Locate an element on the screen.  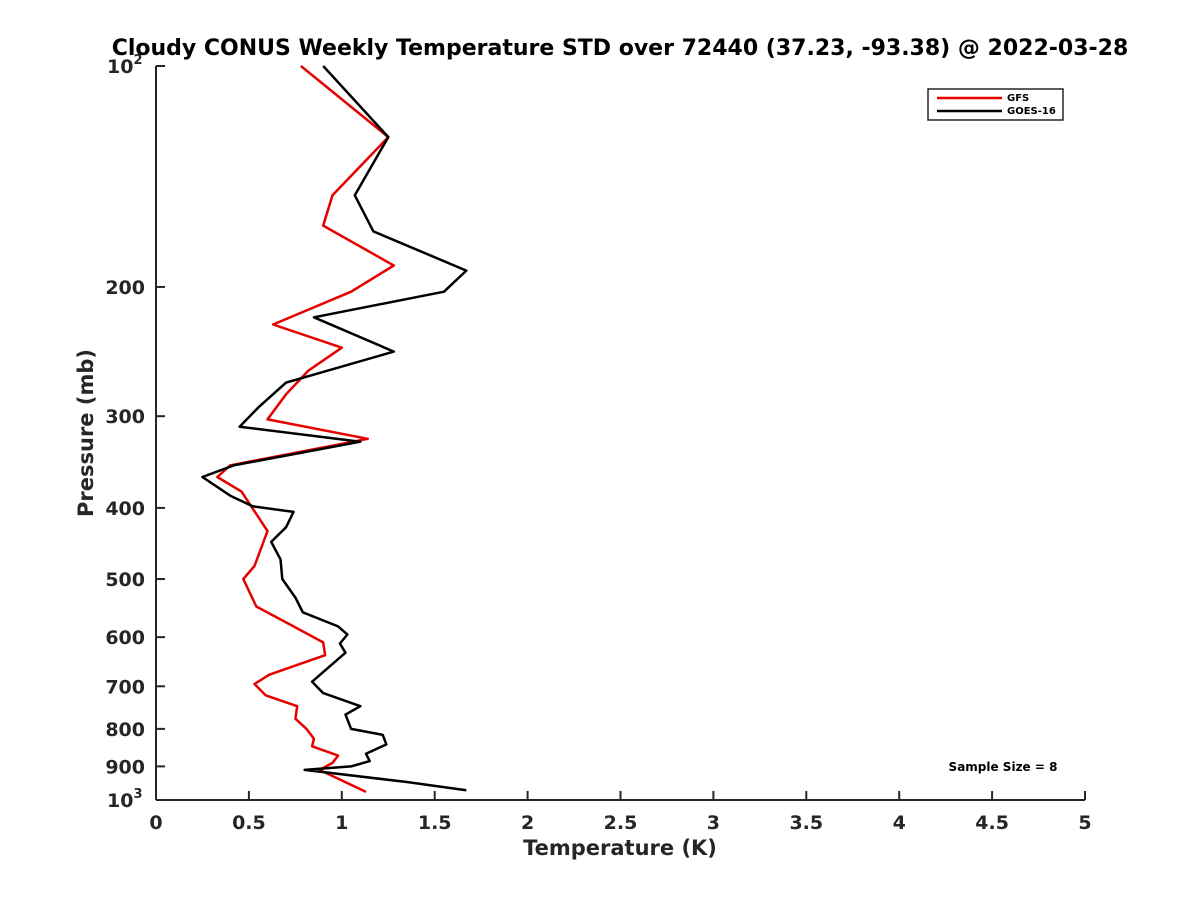
x-tick-label: 4 is located at coordinates (899, 823).